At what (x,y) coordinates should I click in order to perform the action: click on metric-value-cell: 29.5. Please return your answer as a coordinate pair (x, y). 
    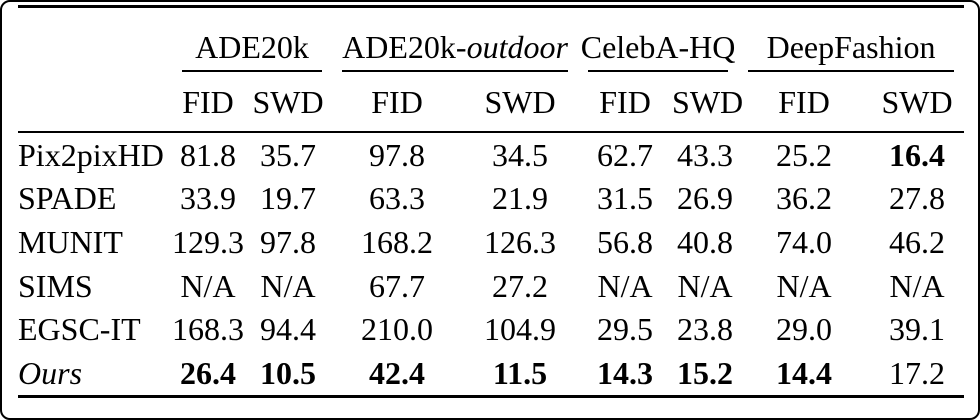
    Looking at the image, I should click on (625, 329).